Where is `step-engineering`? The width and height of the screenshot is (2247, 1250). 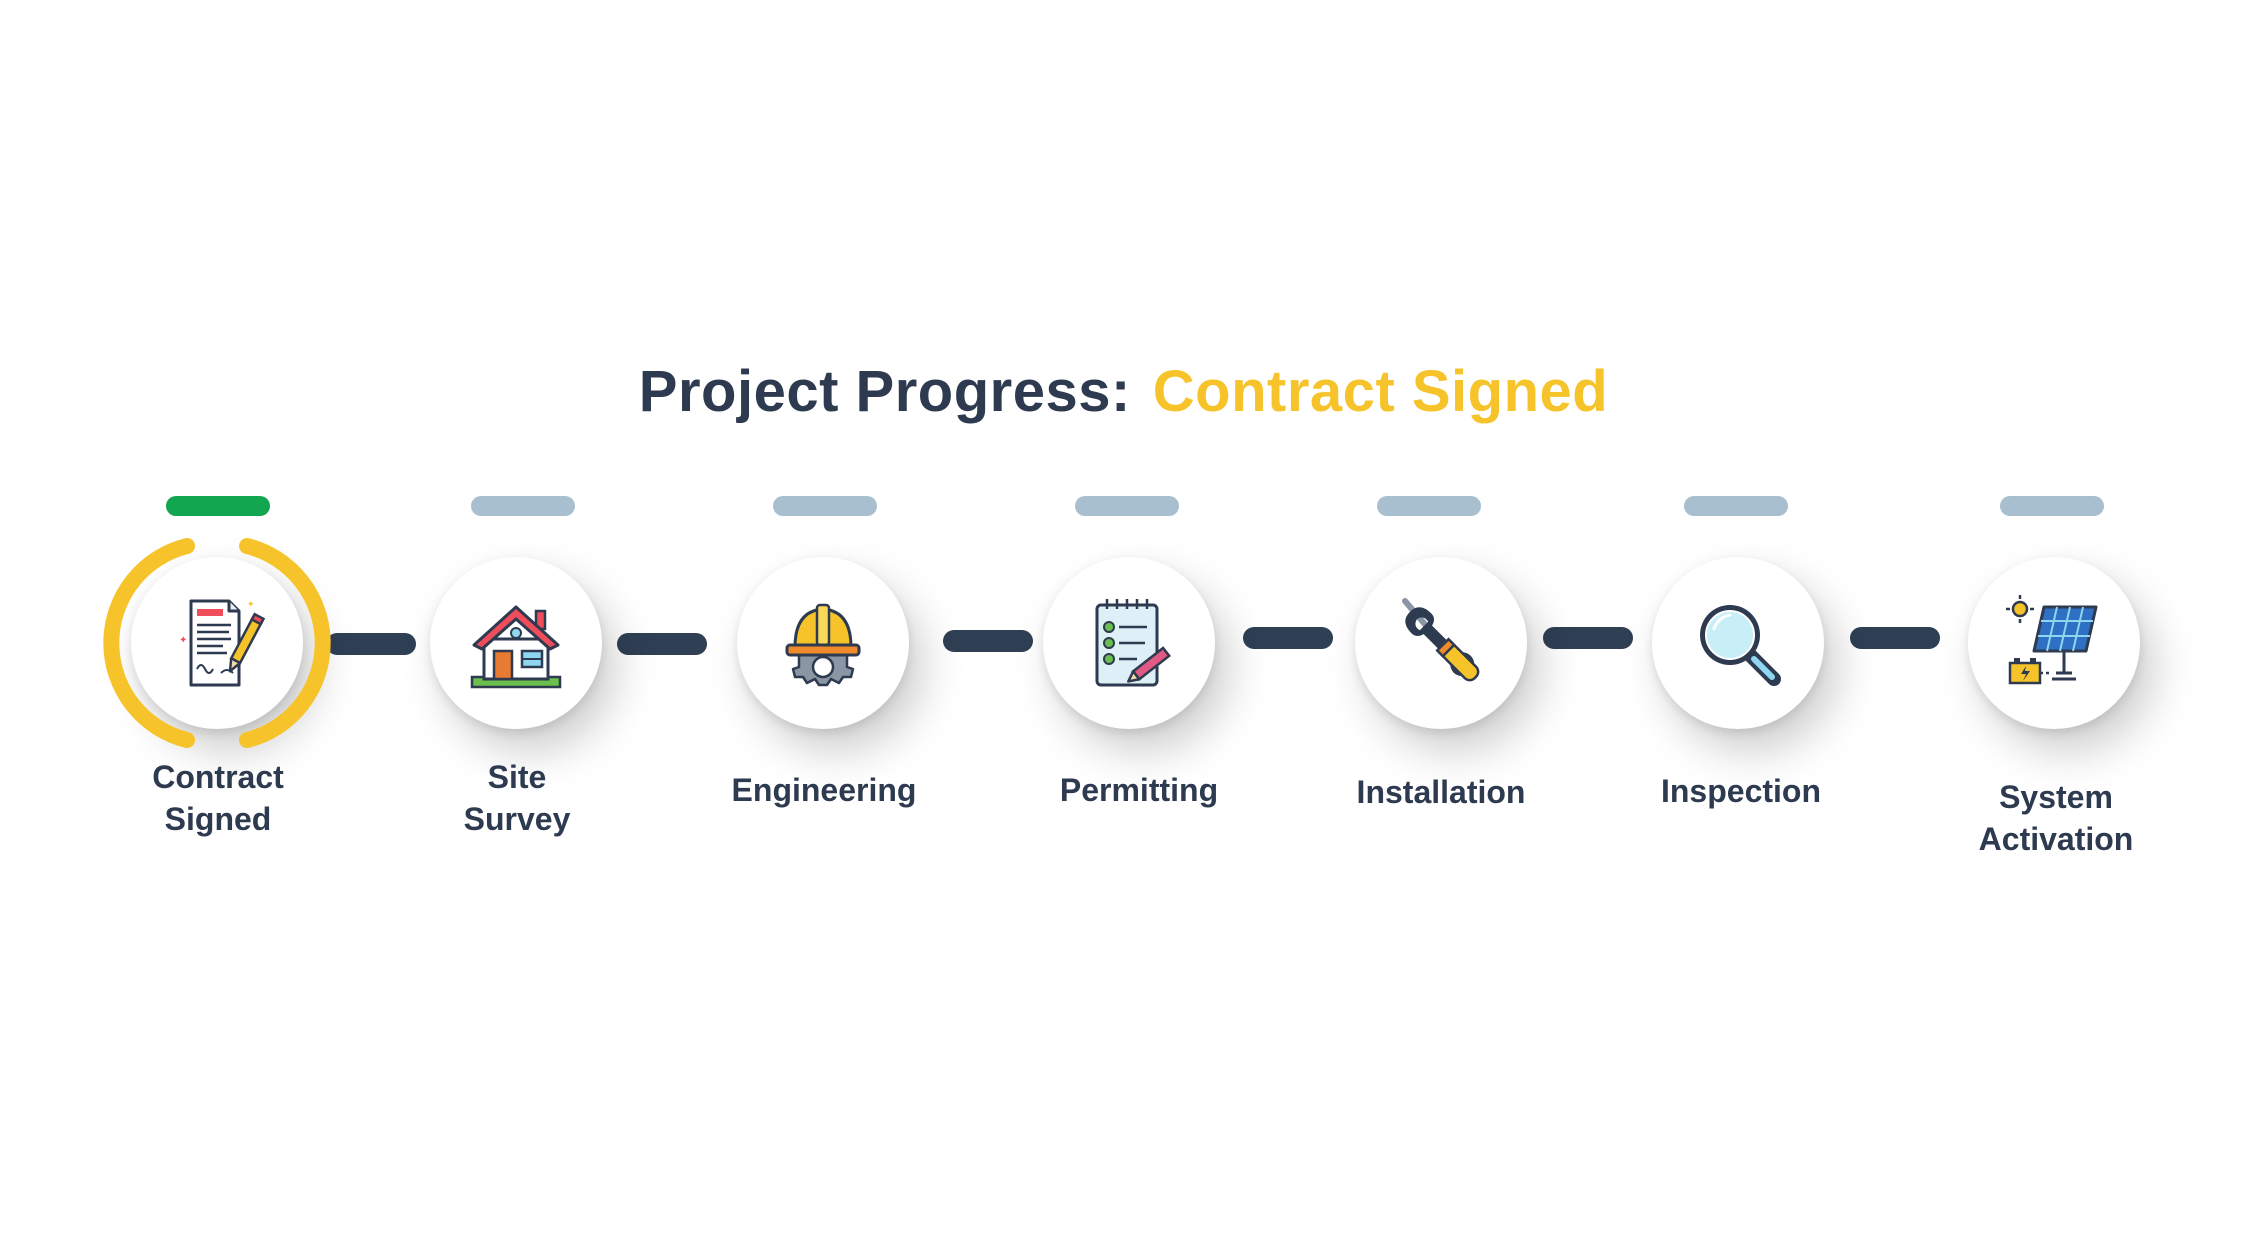
step-engineering is located at coordinates (823, 643).